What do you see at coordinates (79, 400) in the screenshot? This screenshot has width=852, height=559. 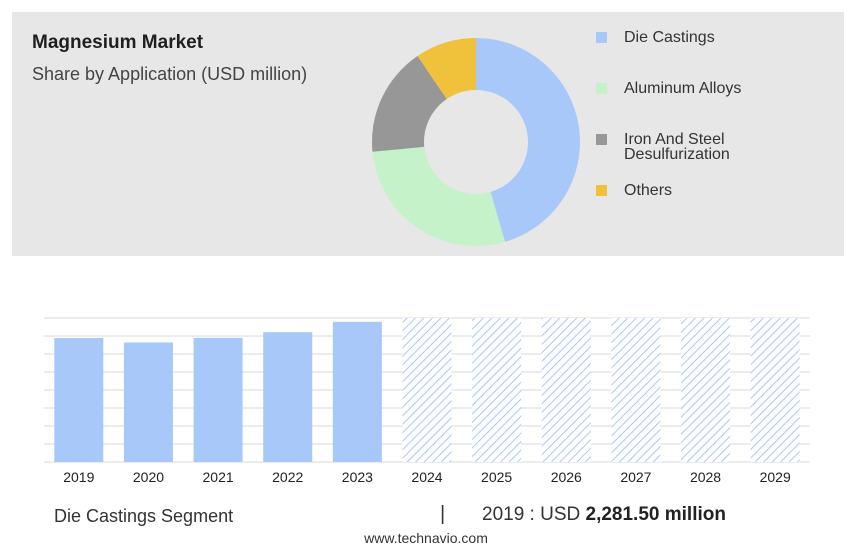 I see `bar-2019` at bounding box center [79, 400].